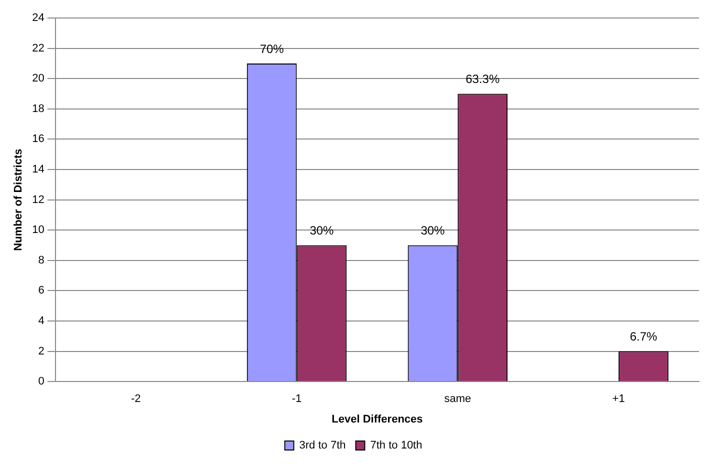  What do you see at coordinates (38, 139) in the screenshot?
I see `y-tick-label: 16` at bounding box center [38, 139].